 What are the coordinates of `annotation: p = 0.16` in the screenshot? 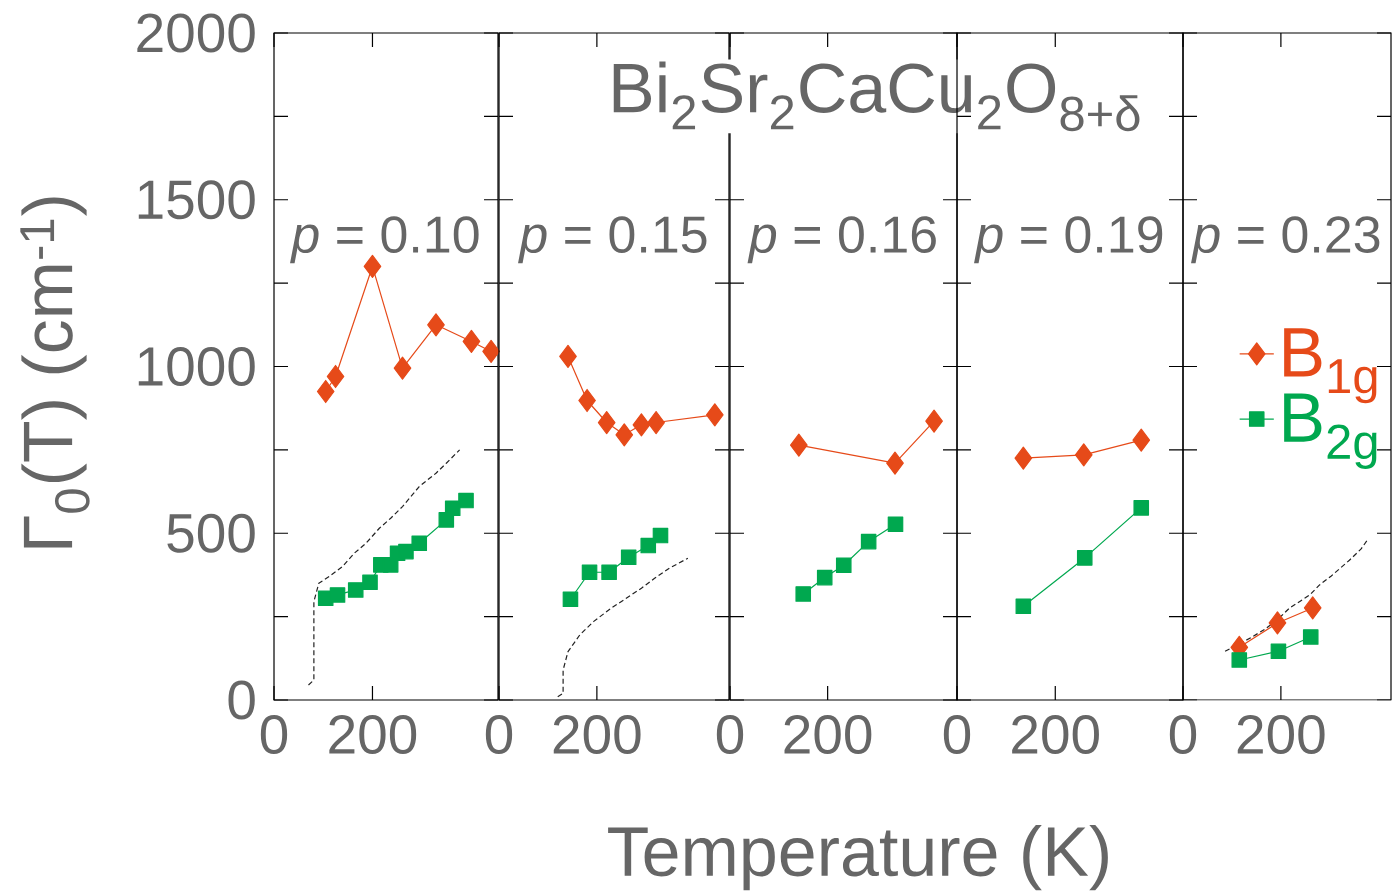 It's located at (841, 240).